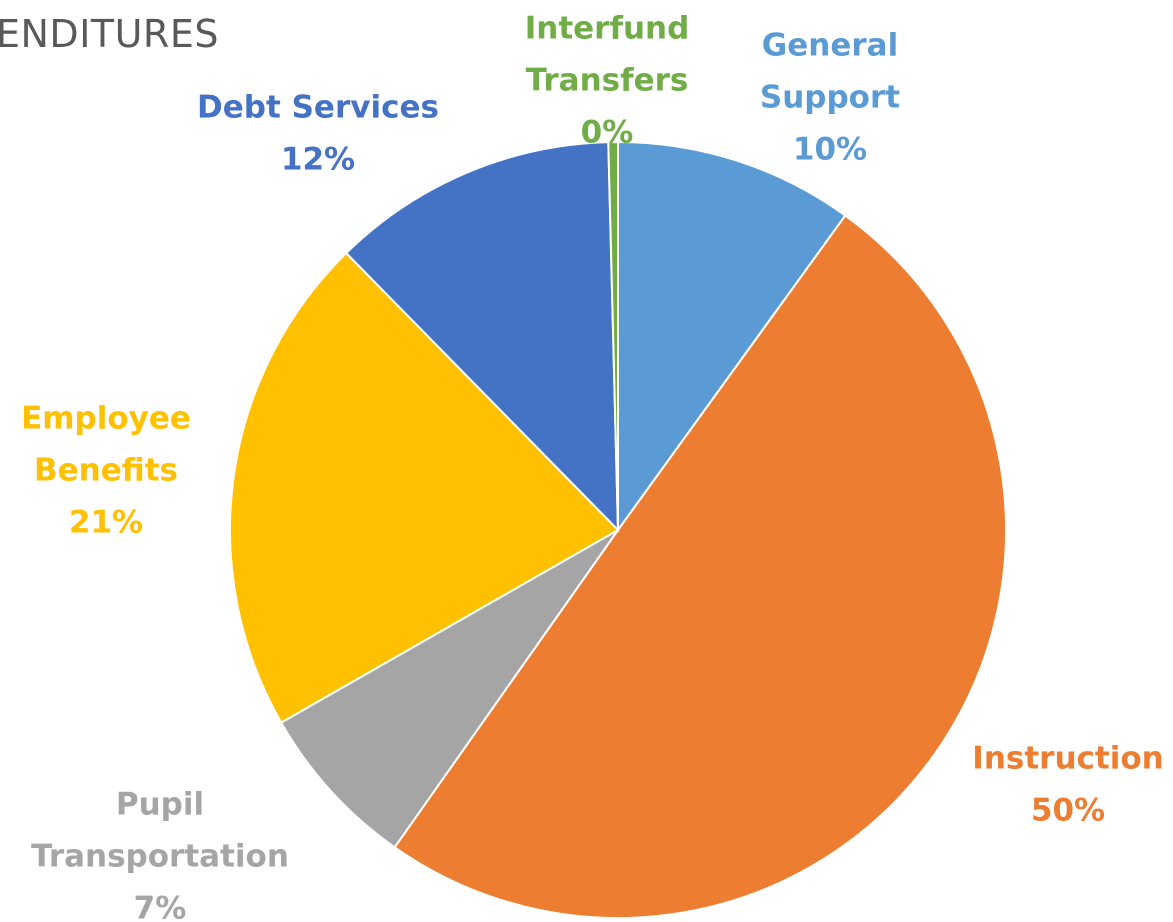 The height and width of the screenshot is (922, 1173). I want to click on data-label-category: Debt Services, so click(318, 108).